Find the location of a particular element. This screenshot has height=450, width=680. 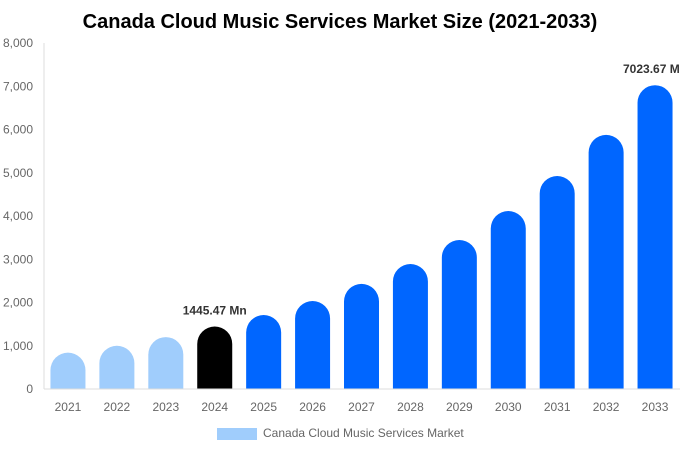

bar-2029 is located at coordinates (459, 314).